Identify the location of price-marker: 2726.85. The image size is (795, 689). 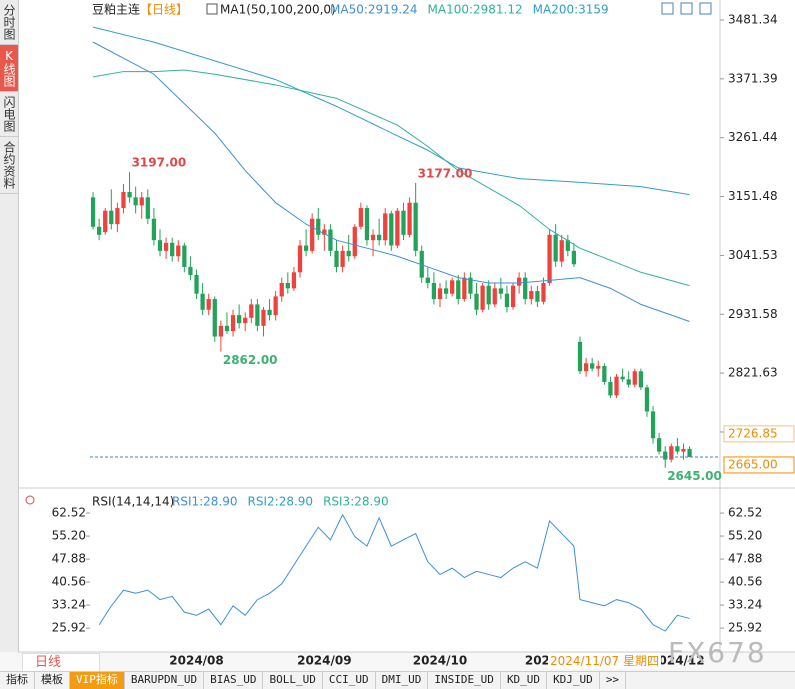
(753, 433).